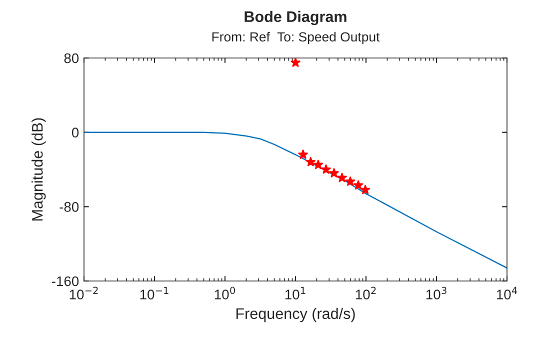 This screenshot has height=337, width=560. I want to click on y-tick-label: 0, so click(75, 133).